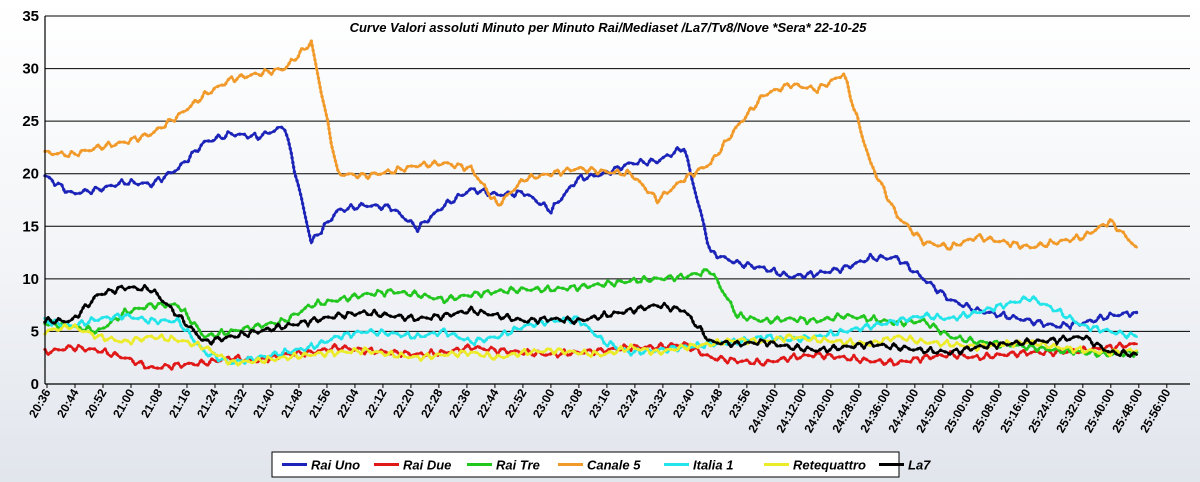 This screenshot has height=482, width=1200. Describe the element at coordinates (518, 465) in the screenshot. I see `legend-label-rai-tre: Rai Tre` at that location.